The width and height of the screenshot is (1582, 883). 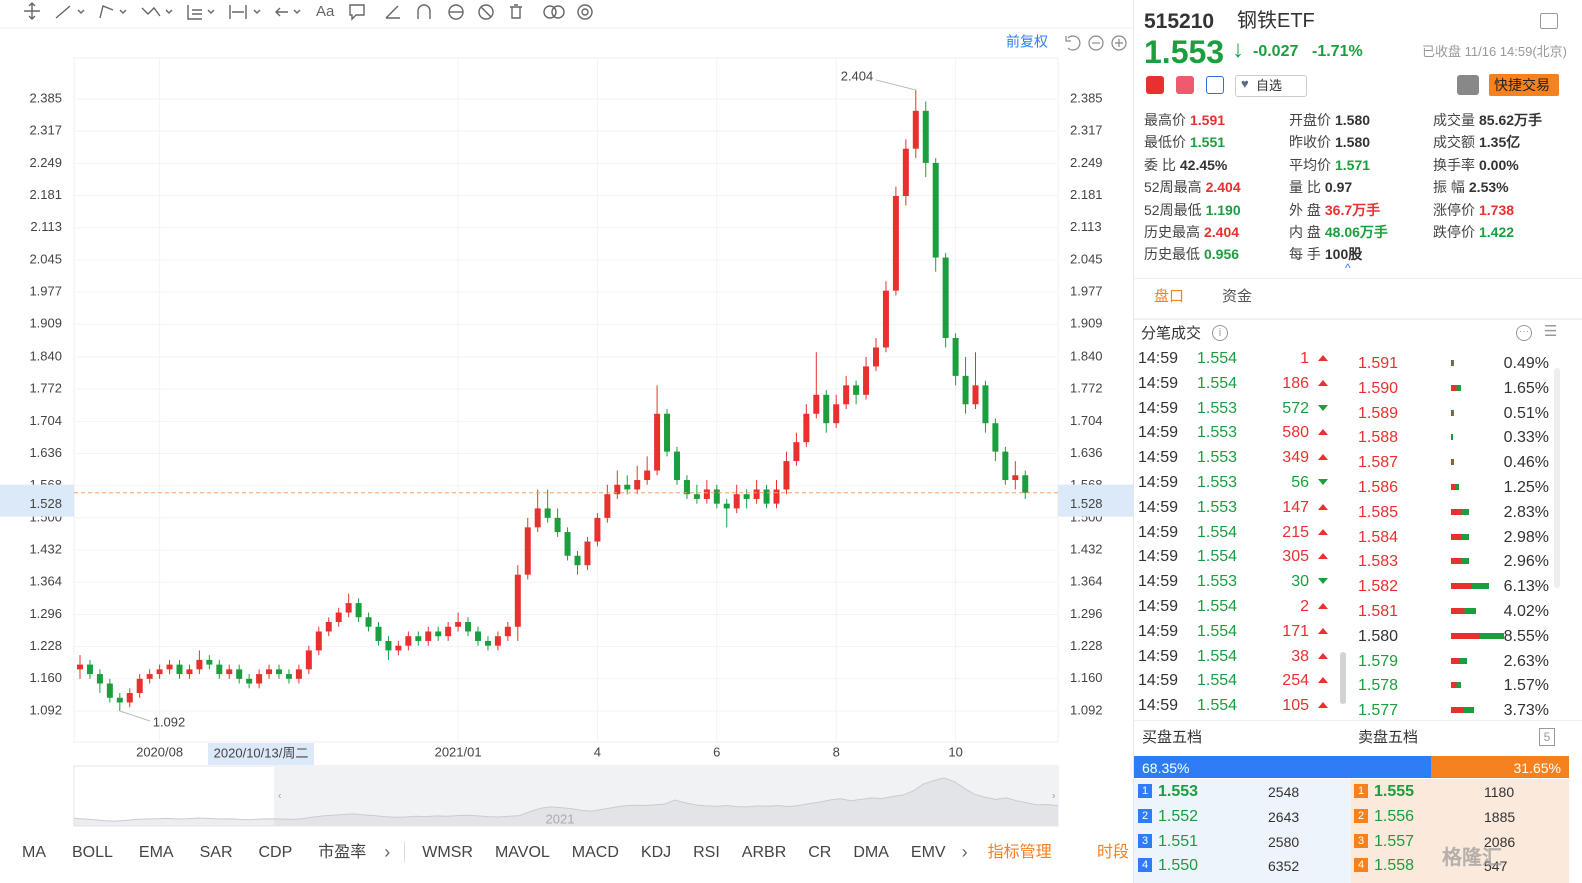 What do you see at coordinates (1237, 296) in the screenshot?
I see `panel-tab: 资金` at bounding box center [1237, 296].